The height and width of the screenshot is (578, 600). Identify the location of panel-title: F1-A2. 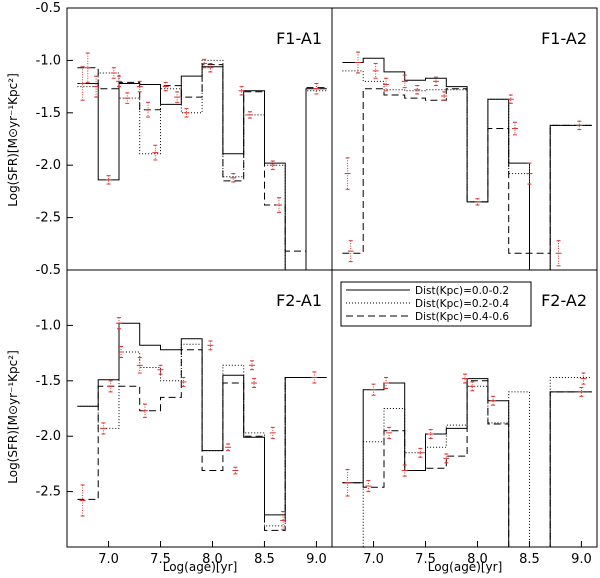
(564, 38).